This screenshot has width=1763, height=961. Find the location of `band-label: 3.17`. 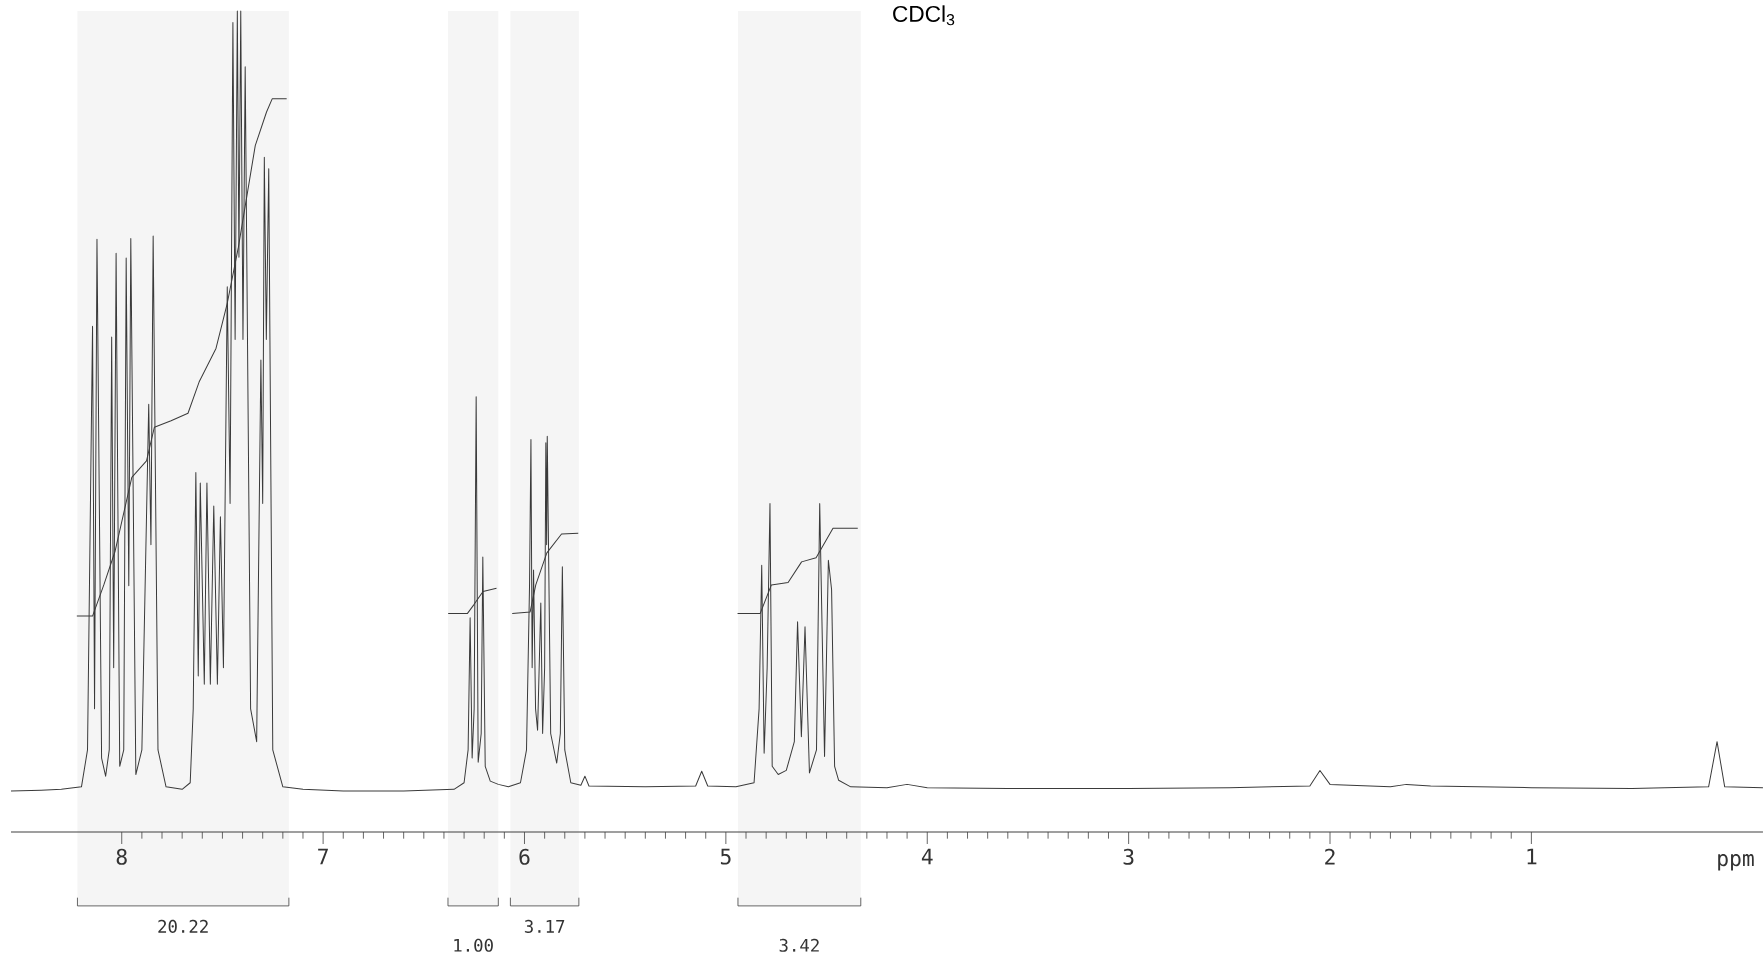

band-label: 3.17 is located at coordinates (544, 926).